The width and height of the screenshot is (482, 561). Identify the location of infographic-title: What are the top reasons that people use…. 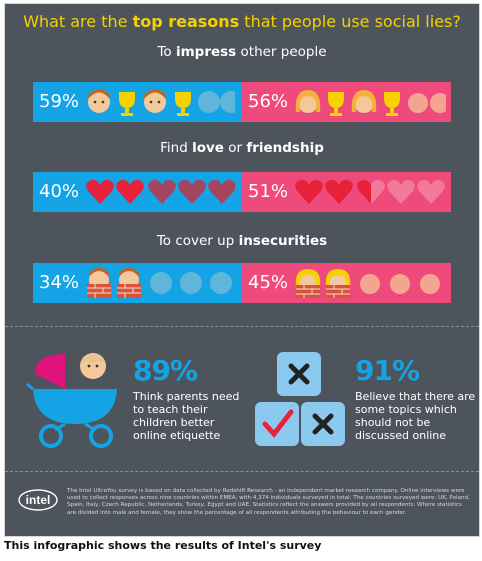
(242, 21).